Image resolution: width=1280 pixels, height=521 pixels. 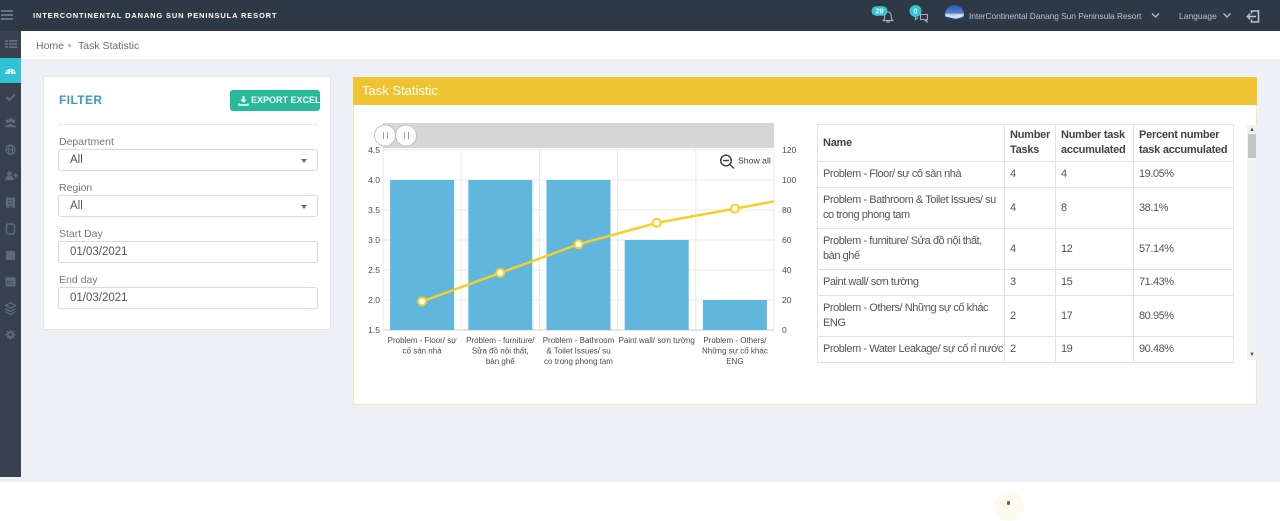 I want to click on svg-text: 40, so click(x=787, y=270).